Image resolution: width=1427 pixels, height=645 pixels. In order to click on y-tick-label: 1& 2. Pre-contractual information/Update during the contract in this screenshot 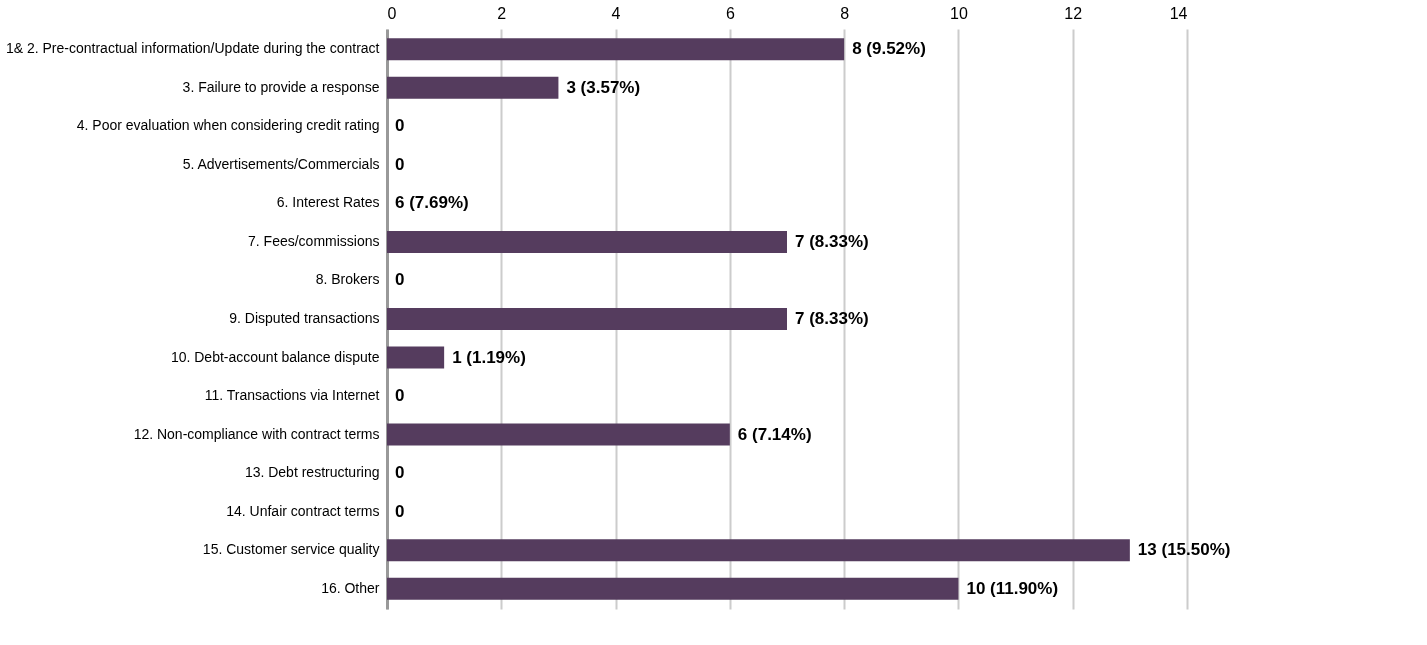, I will do `click(192, 48)`.